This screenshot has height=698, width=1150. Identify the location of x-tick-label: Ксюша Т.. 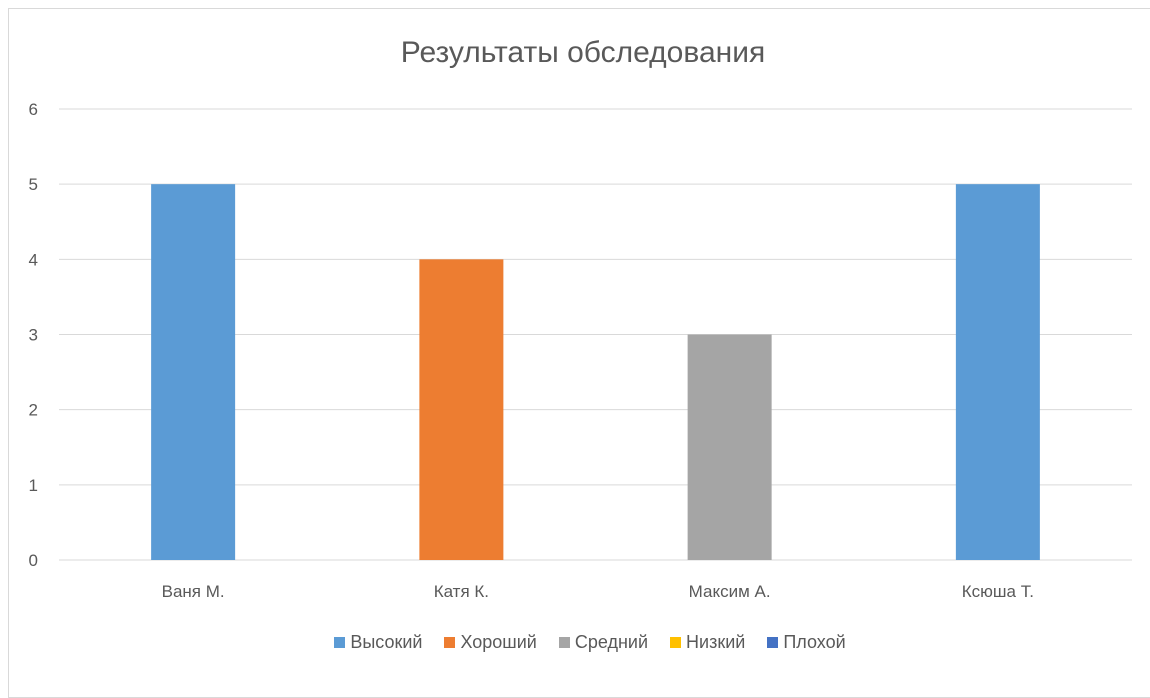
(998, 591).